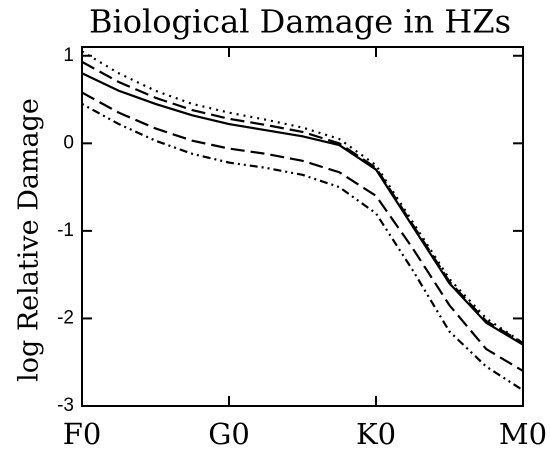 The width and height of the screenshot is (550, 454). I want to click on x-tick-label: G0, so click(229, 434).